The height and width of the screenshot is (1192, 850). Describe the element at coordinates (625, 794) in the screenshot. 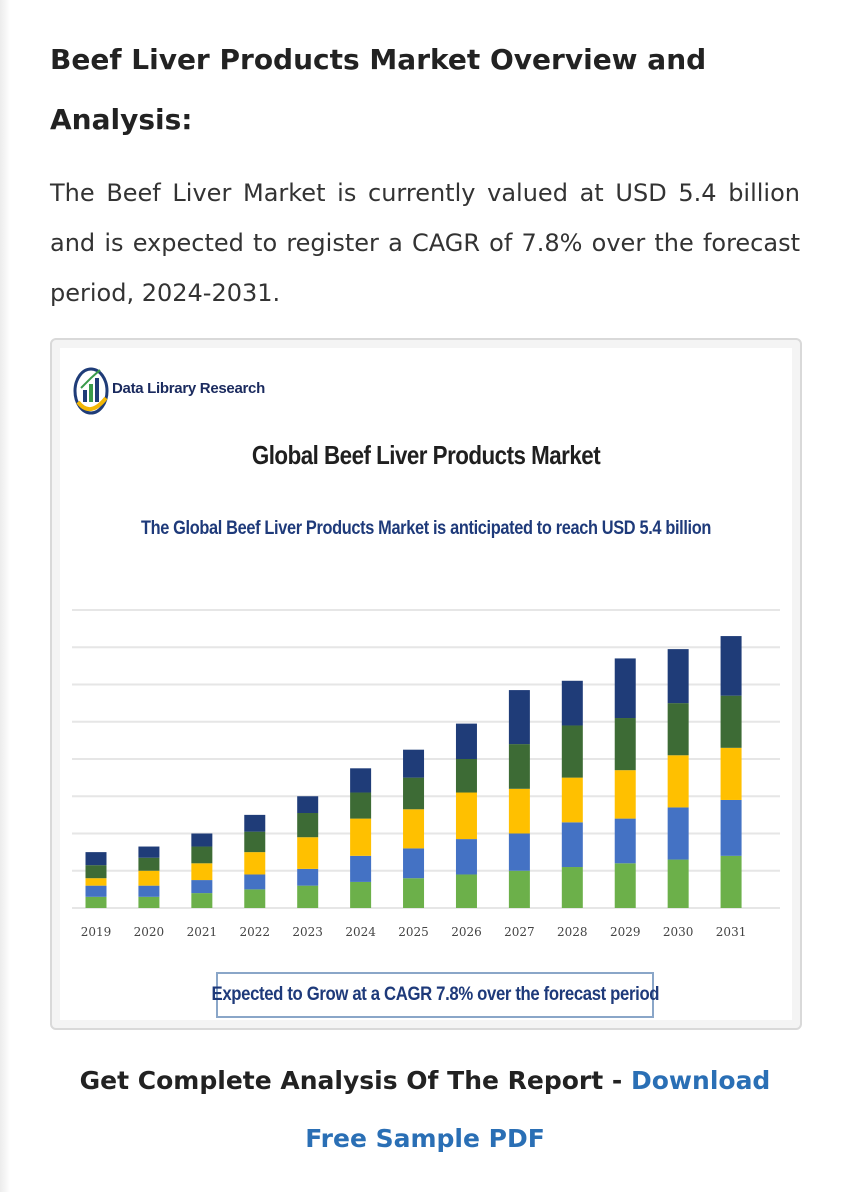

I see `bar-segment-2029-s3` at that location.